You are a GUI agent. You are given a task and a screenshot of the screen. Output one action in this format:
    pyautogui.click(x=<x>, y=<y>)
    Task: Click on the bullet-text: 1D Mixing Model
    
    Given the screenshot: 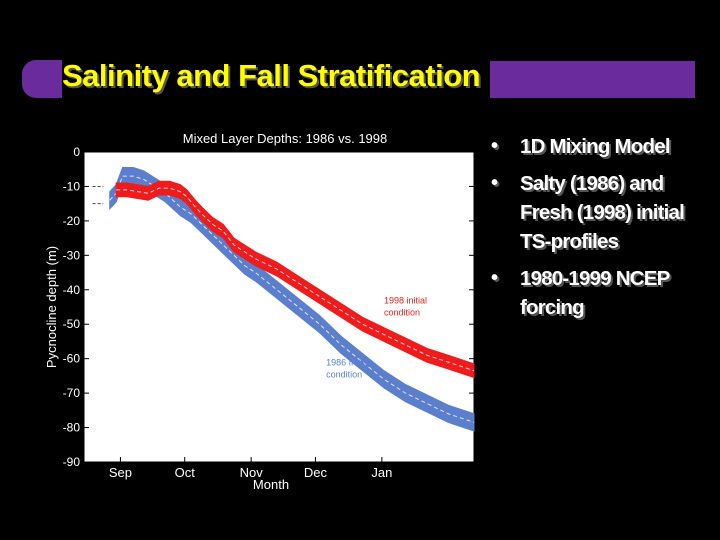 What is the action you would take?
    pyautogui.click(x=595, y=146)
    